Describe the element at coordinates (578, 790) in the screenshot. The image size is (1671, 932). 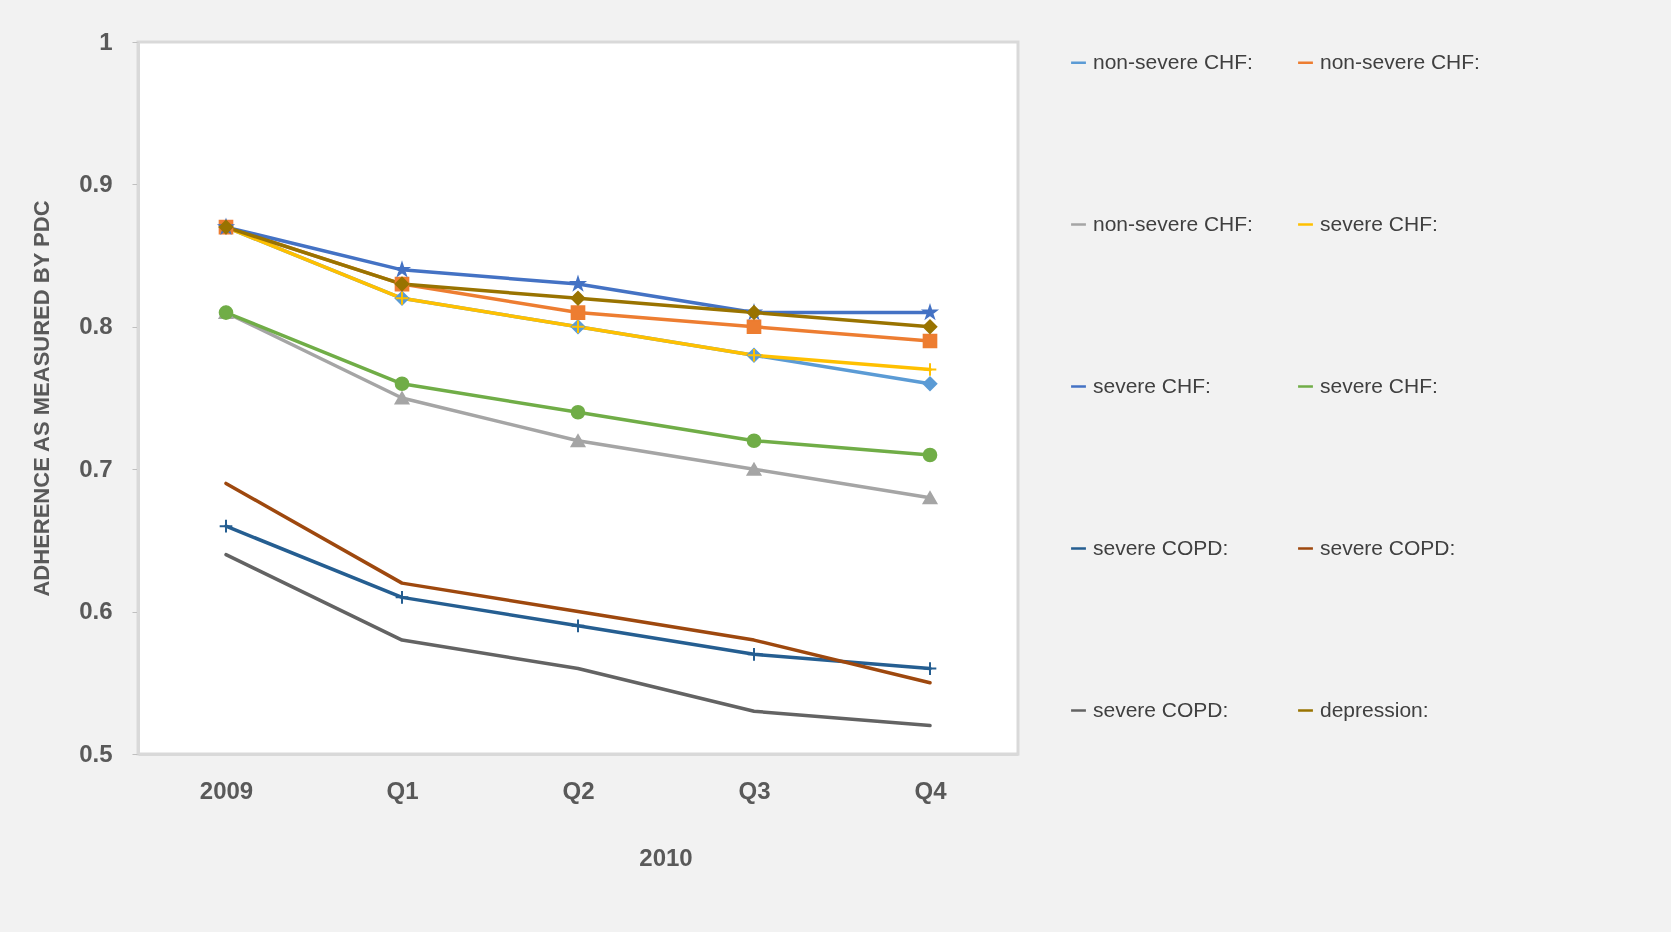
I see `x-tick-label: Q2` at that location.